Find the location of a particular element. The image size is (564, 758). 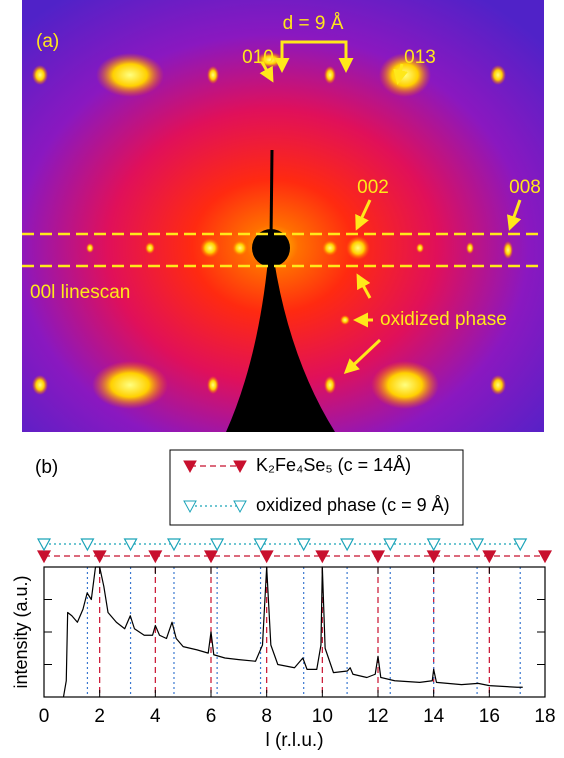

legend-label: K₂Fe₄Se₅ (c = 14Å) is located at coordinates (333, 465).